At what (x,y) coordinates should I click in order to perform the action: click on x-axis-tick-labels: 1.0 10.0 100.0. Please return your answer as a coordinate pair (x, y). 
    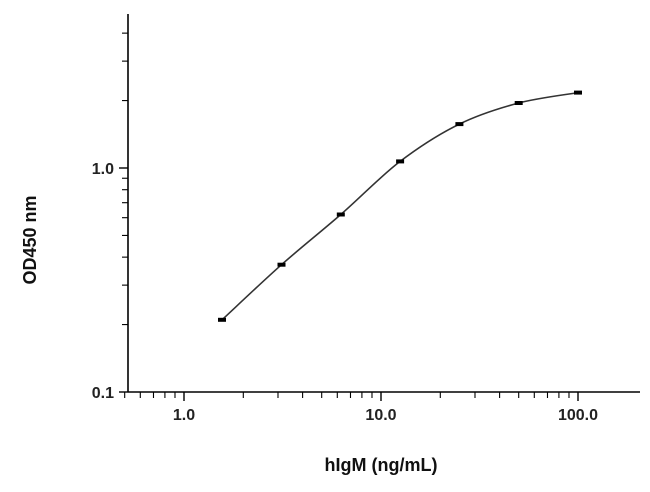
    Looking at the image, I should click on (385, 415).